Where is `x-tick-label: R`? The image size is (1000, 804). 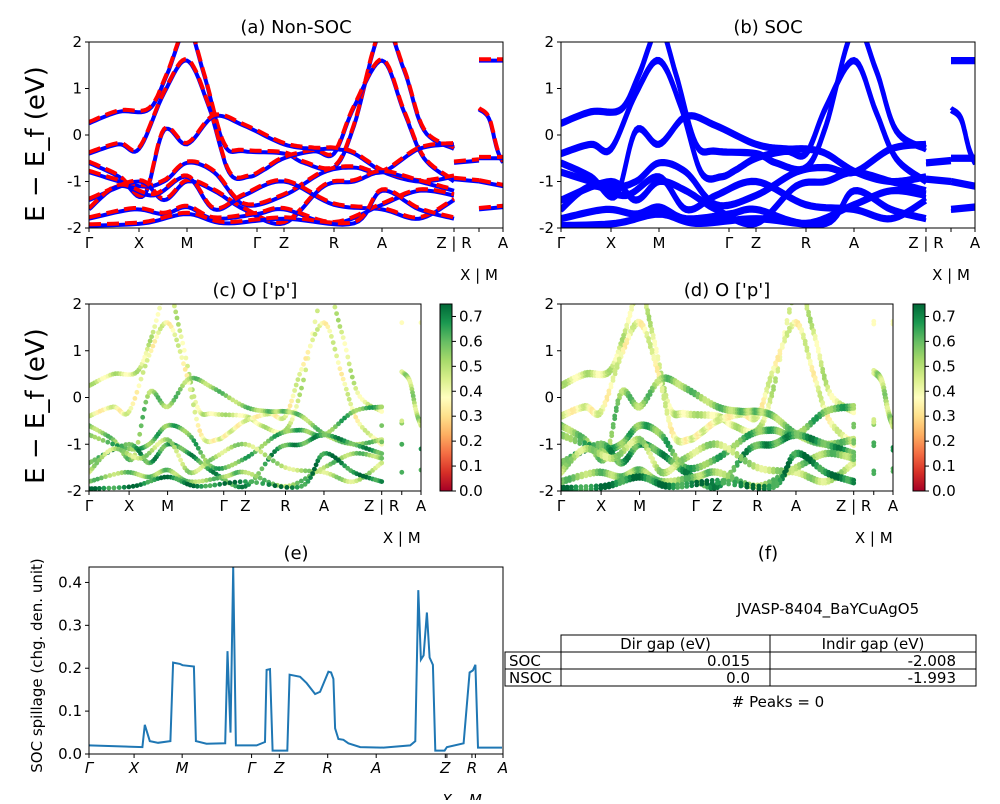 x-tick-label: R is located at coordinates (472, 768).